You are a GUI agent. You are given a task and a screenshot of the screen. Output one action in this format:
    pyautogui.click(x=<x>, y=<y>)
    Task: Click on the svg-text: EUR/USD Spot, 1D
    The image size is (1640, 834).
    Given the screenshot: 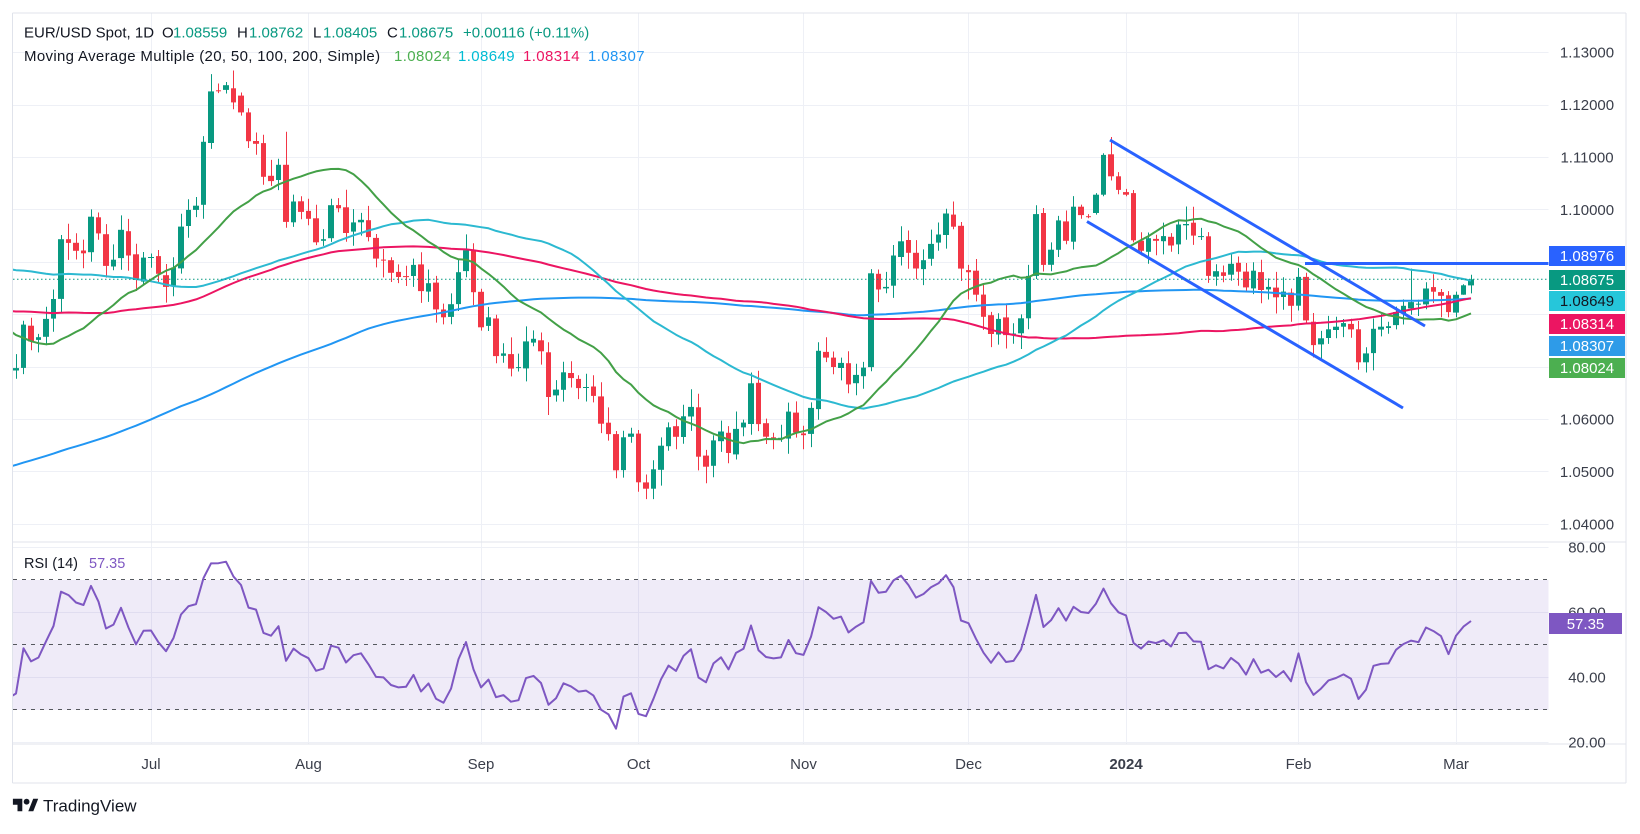 What is the action you would take?
    pyautogui.click(x=89, y=33)
    